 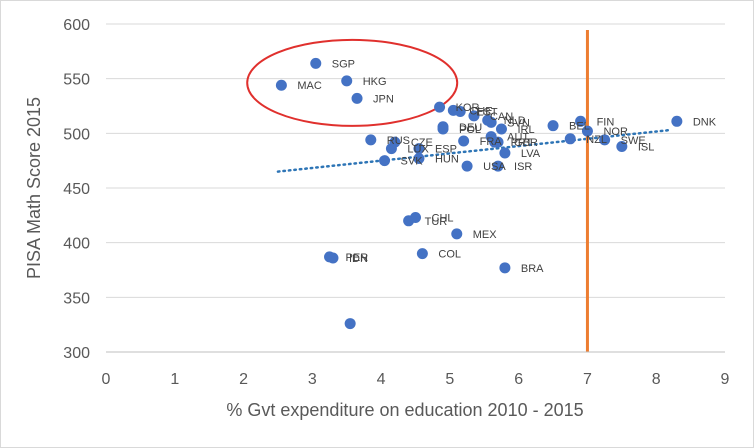 I want to click on point-label: FIN, so click(x=606, y=122).